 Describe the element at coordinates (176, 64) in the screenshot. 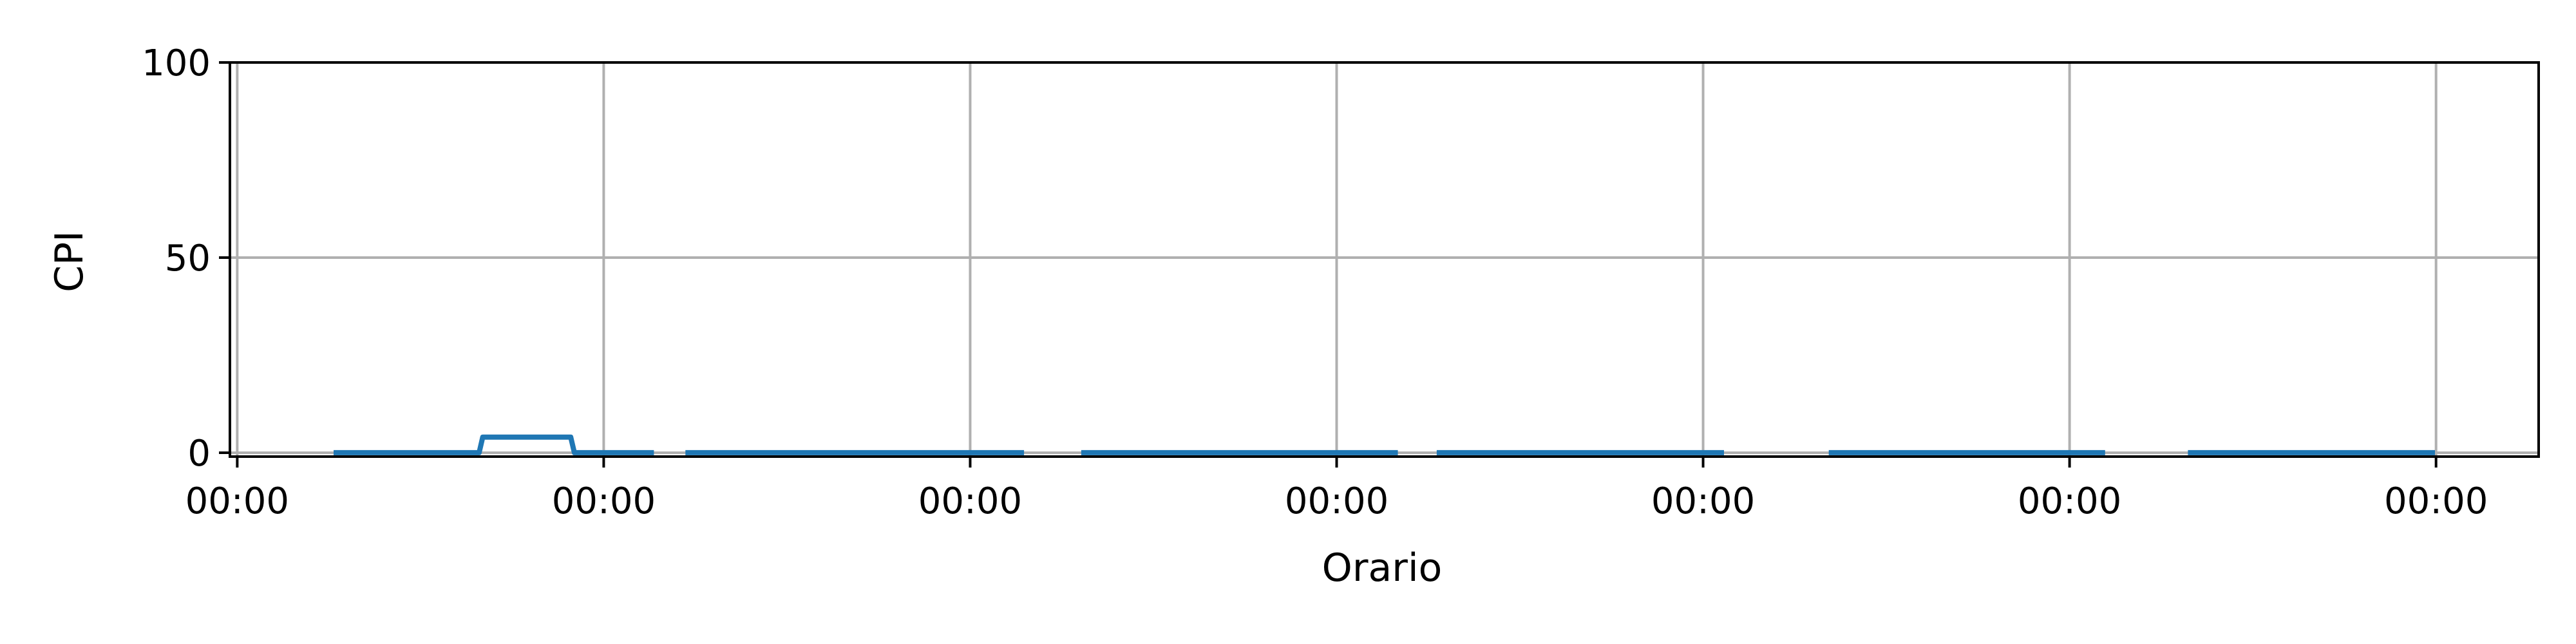

I see `y-tick-label: 100` at that location.